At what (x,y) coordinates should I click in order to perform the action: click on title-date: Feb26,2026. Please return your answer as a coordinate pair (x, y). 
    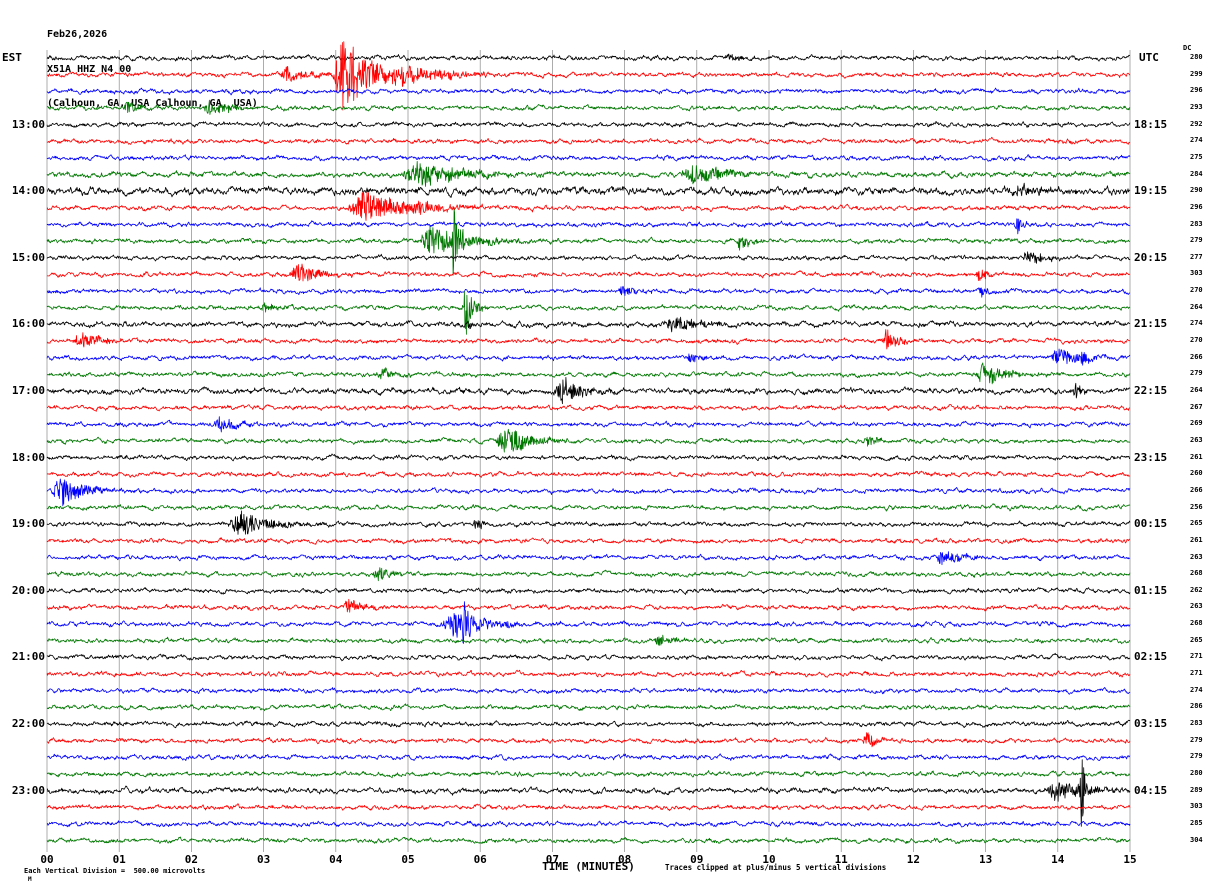
    Looking at the image, I should click on (77, 34).